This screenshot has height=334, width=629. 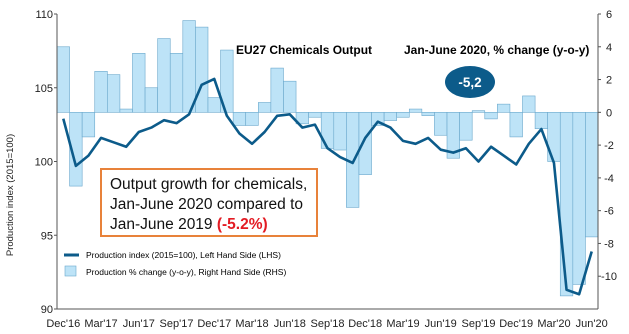 I want to click on bar-Apr'17, so click(x=114, y=93).